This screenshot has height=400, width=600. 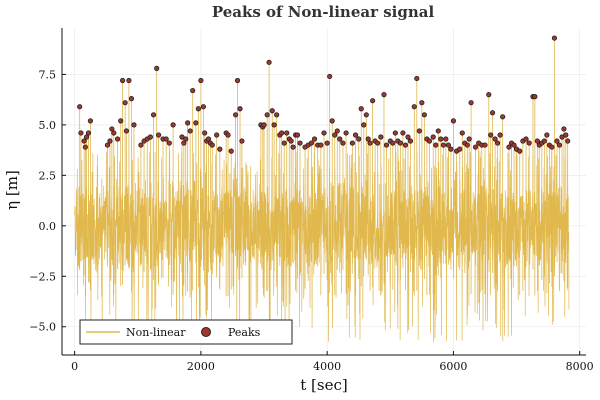 What do you see at coordinates (42, 276) in the screenshot?
I see `y-tick-label: −2.5` at bounding box center [42, 276].